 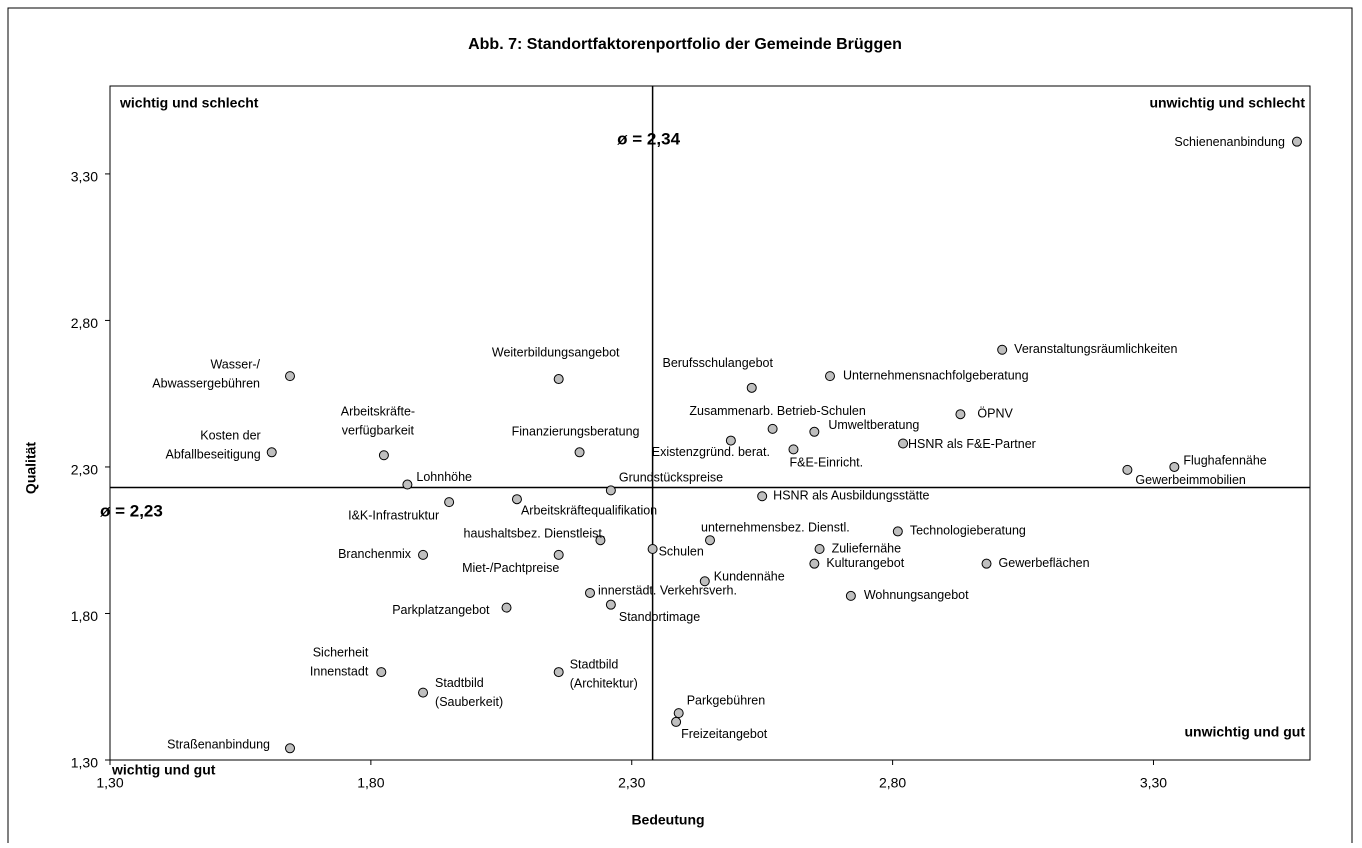 I want to click on point-label: Arbeitskräftequalifikation, so click(x=589, y=510).